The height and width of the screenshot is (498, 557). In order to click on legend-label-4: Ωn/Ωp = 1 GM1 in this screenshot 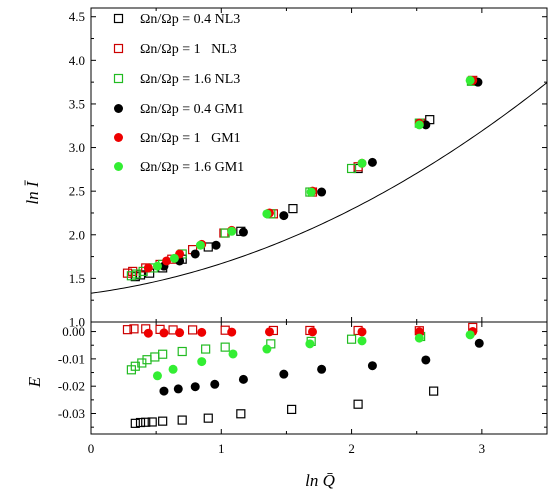, I will do `click(190, 138)`.